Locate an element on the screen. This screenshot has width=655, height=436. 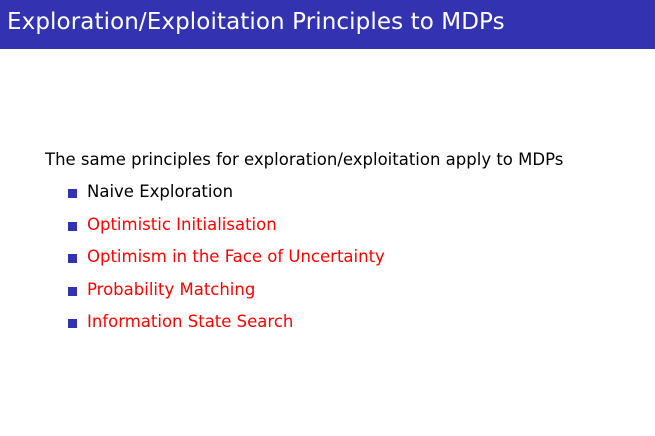
list-item-label: Information State Search is located at coordinates (190, 321).